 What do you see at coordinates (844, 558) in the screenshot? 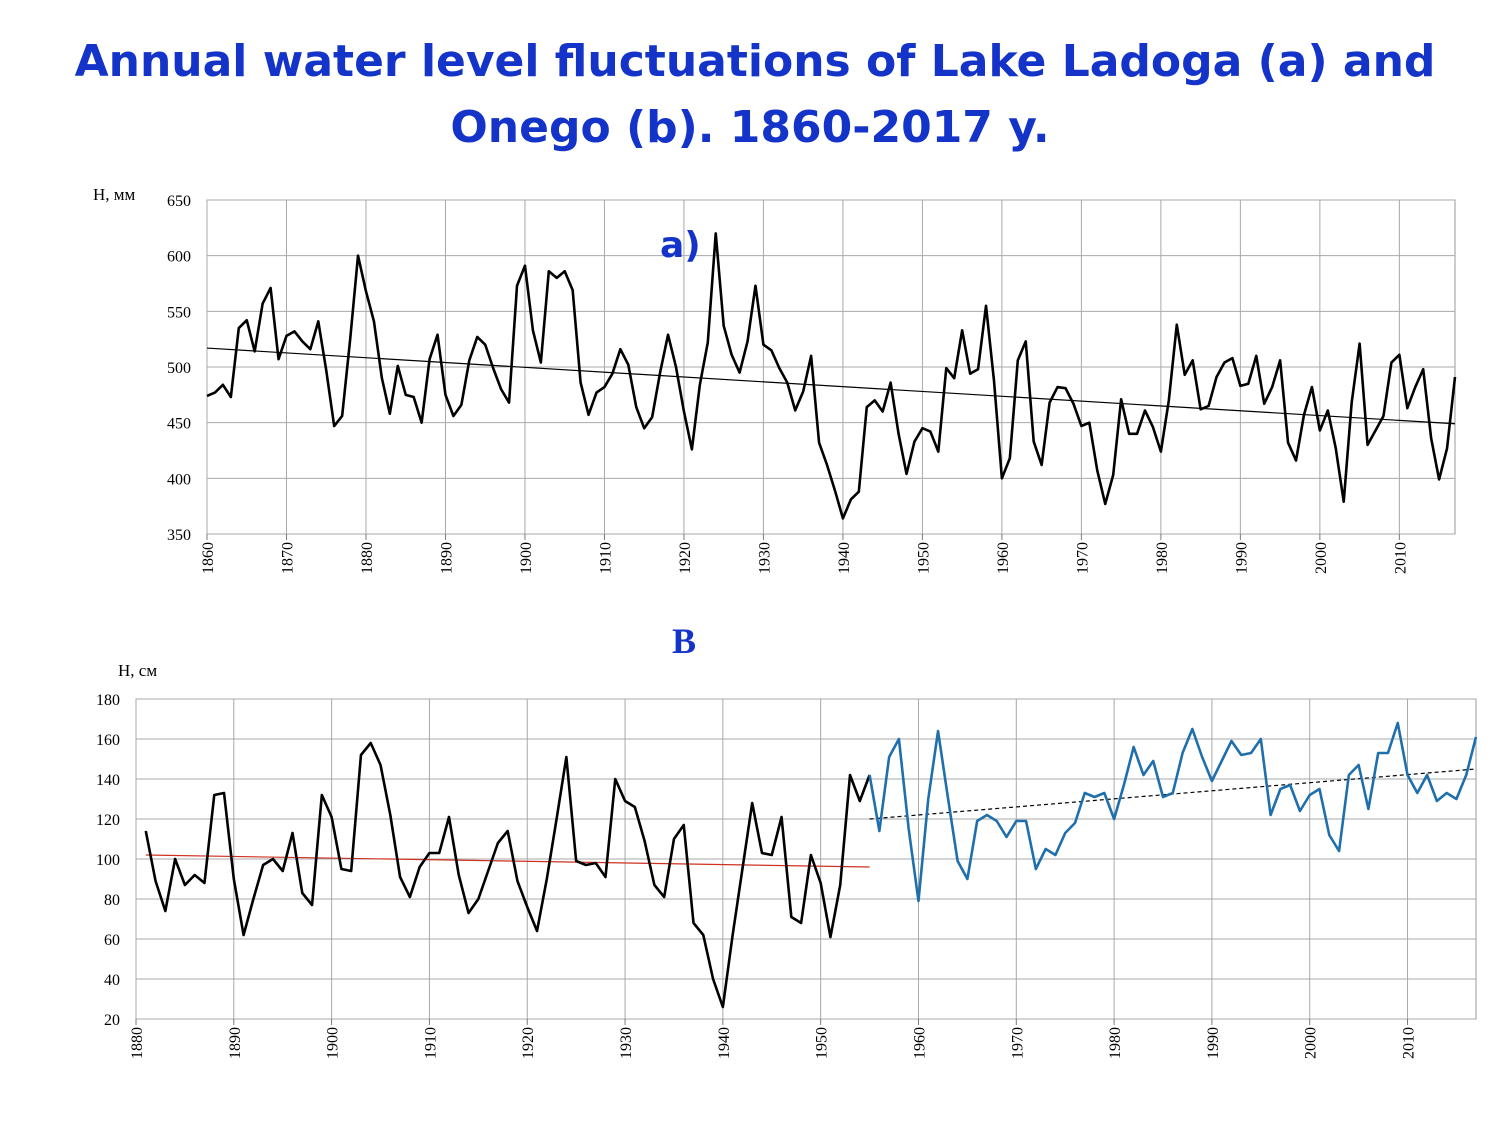
I see `ladoga-xtick-label: 1940` at bounding box center [844, 558].